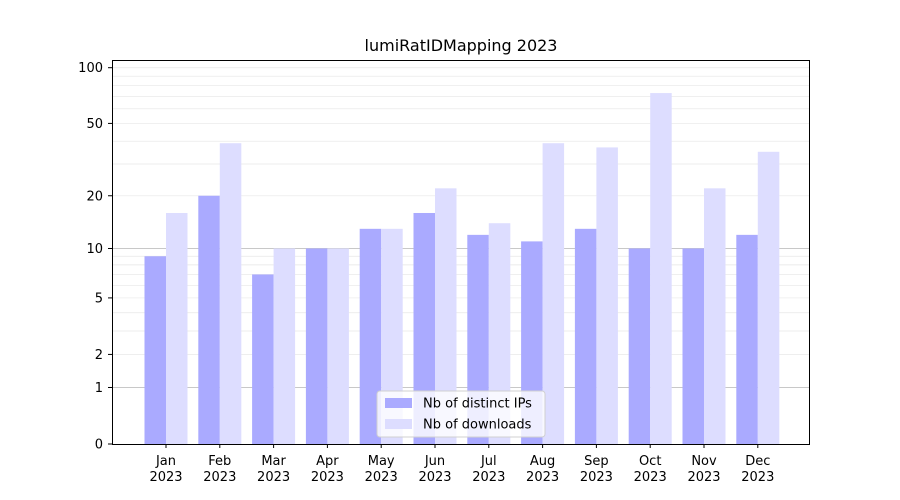  I want to click on x-tick-label: Jul 2023, so click(488, 469).